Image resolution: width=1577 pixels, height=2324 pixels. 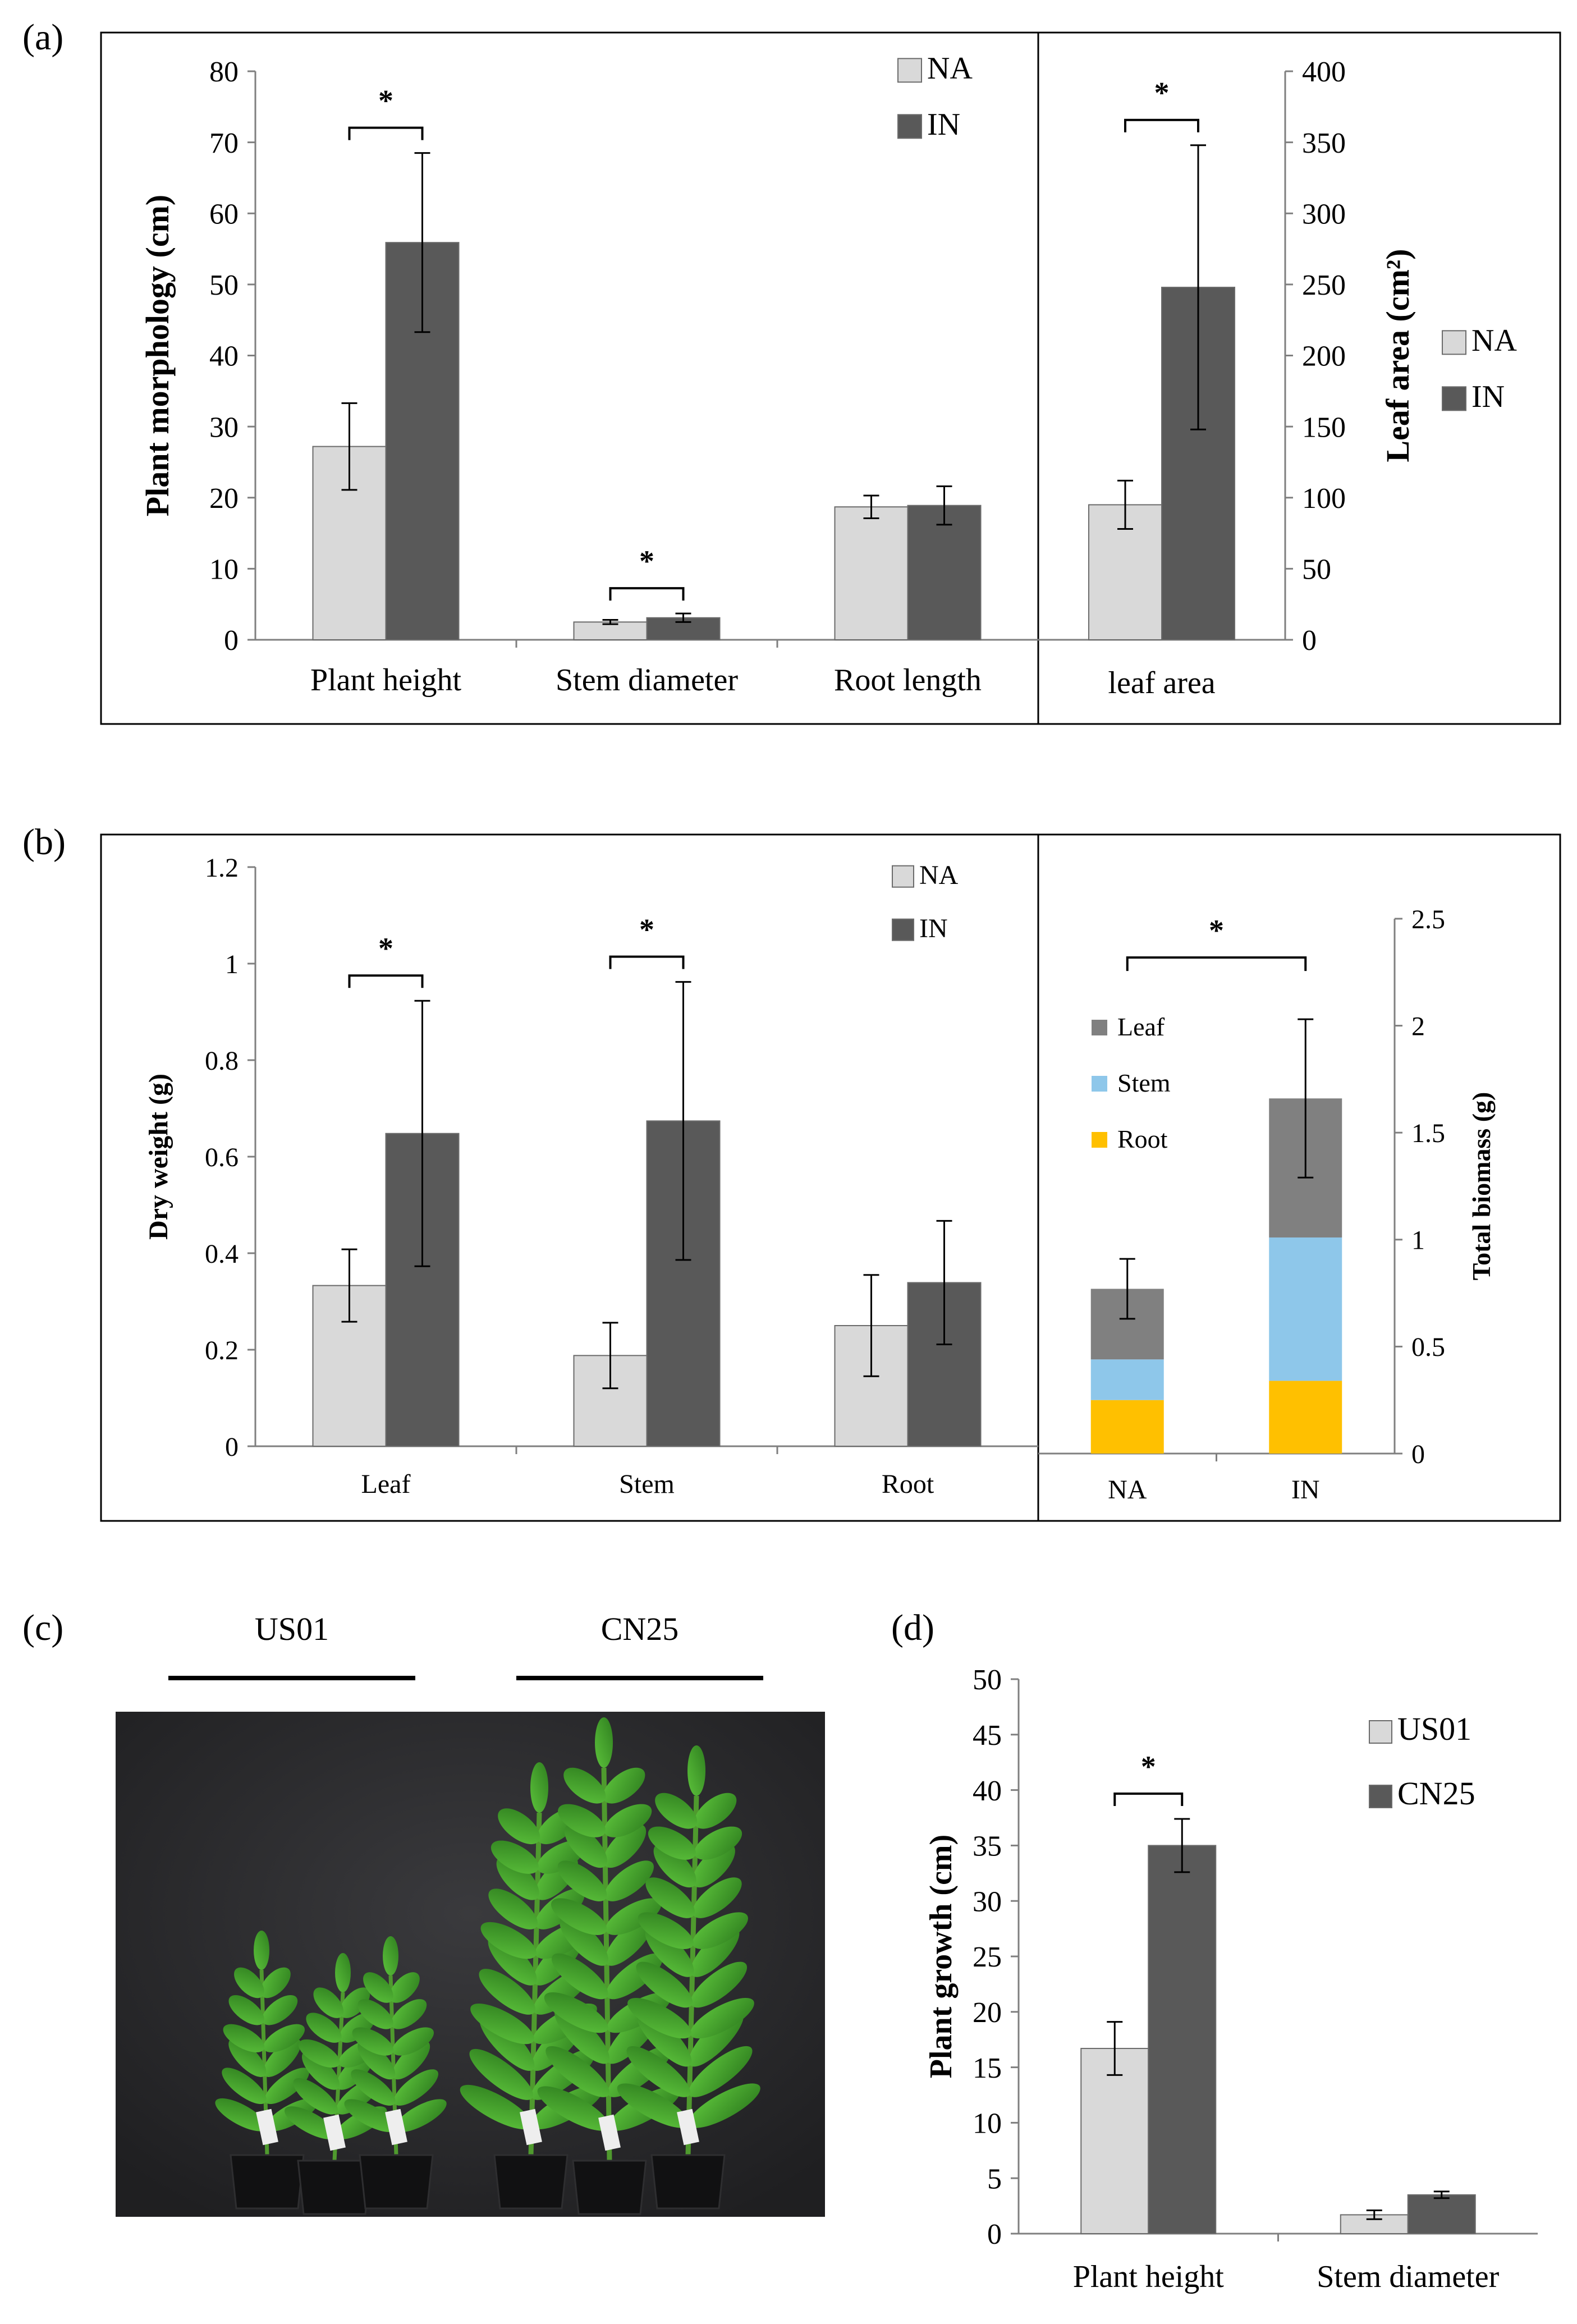 I want to click on legend-swatch-root, so click(x=1099, y=1140).